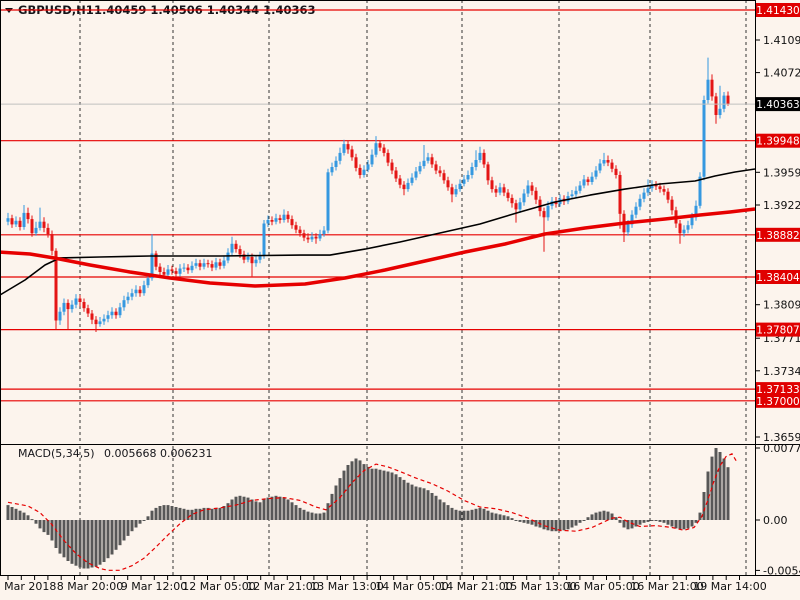  What do you see at coordinates (775, 520) in the screenshot?
I see `svg-text: 0.00` at bounding box center [775, 520].